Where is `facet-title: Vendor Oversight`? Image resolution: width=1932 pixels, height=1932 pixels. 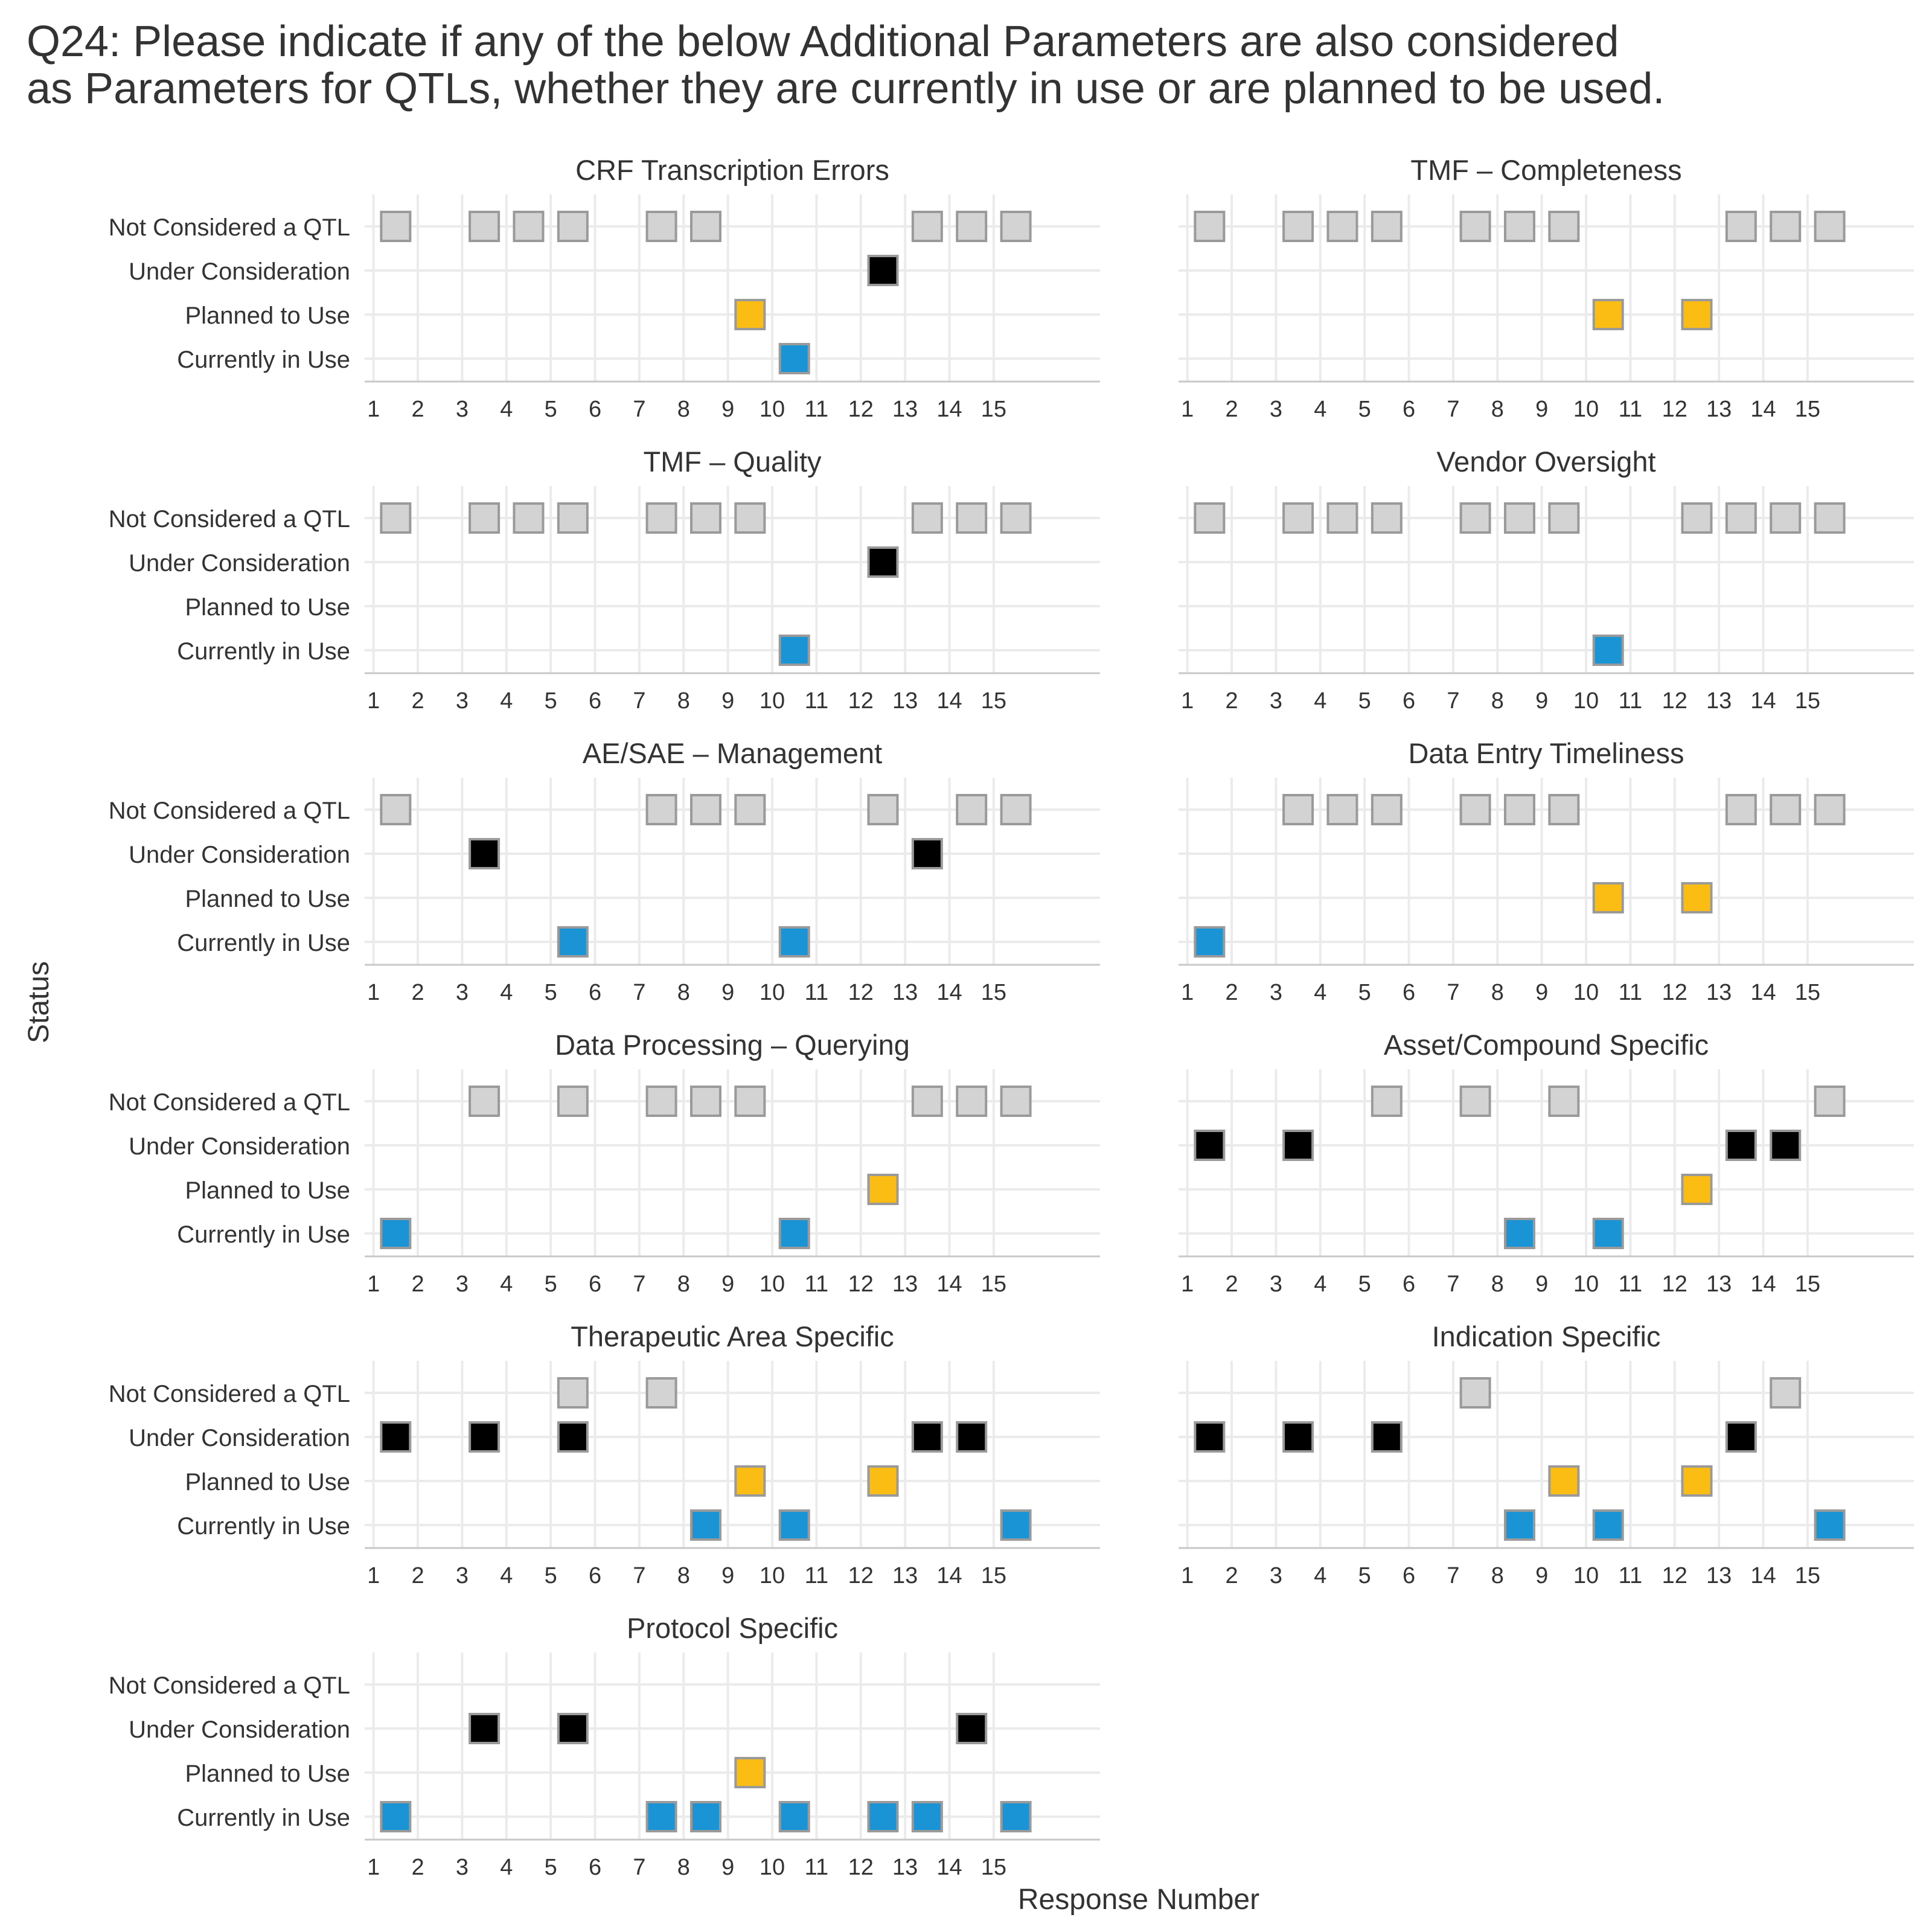 facet-title: Vendor Oversight is located at coordinates (1546, 462).